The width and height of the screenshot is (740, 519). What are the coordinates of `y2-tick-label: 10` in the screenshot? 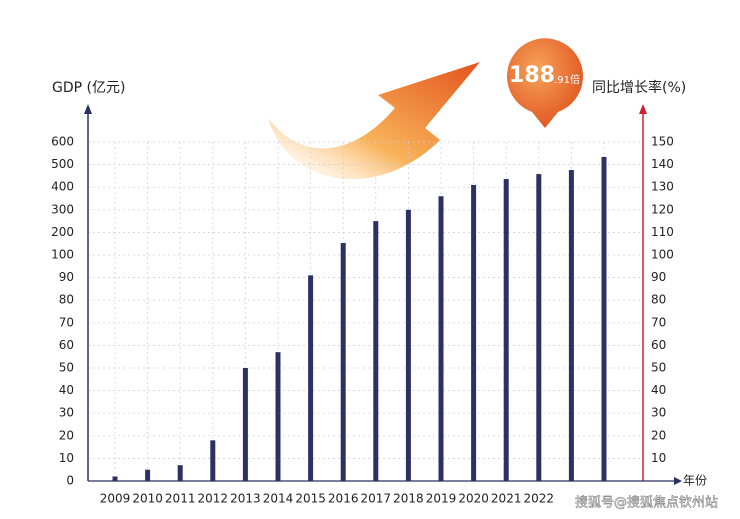 It's located at (658, 458).